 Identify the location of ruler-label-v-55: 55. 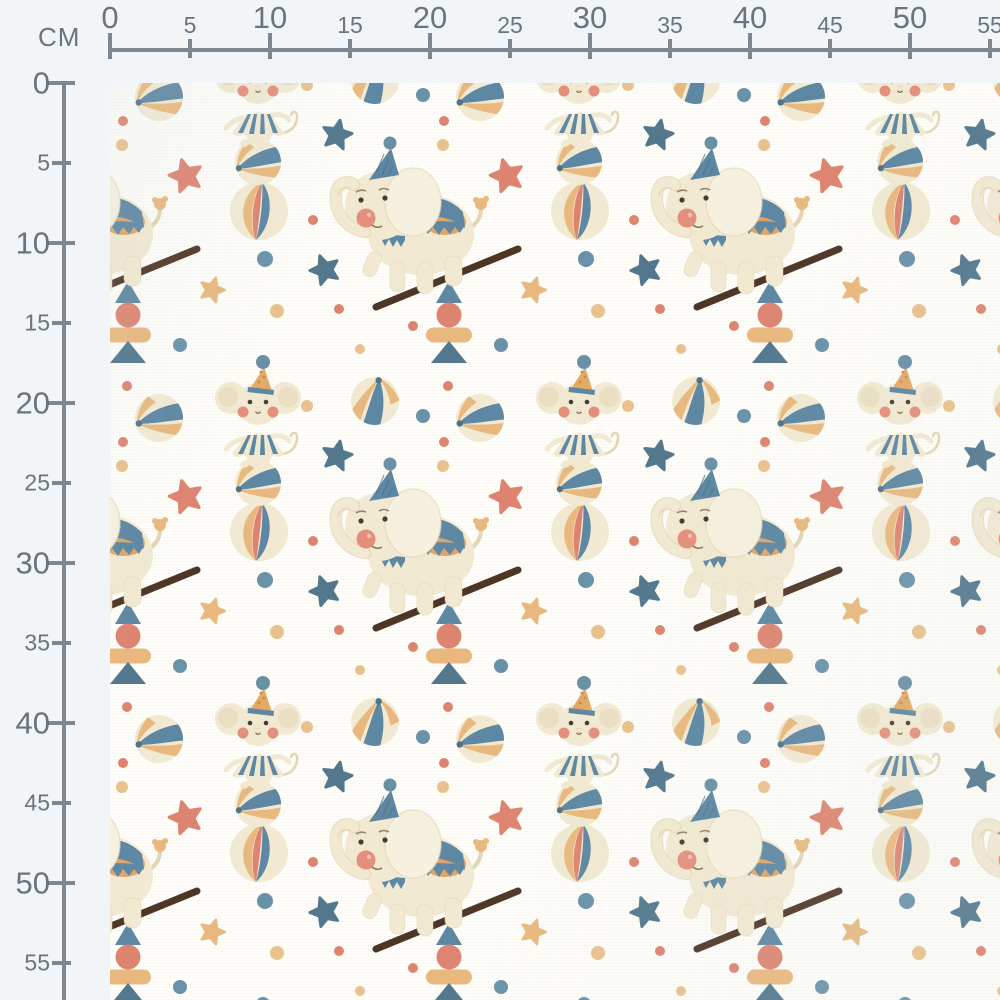
(37, 962).